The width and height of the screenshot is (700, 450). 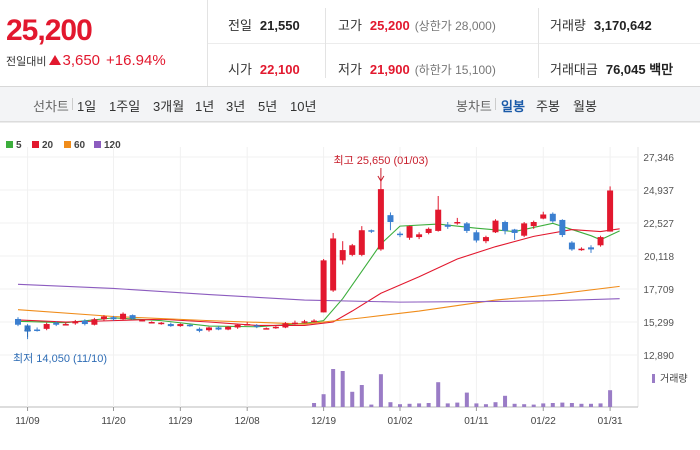 I want to click on ma60-line, so click(x=318, y=305).